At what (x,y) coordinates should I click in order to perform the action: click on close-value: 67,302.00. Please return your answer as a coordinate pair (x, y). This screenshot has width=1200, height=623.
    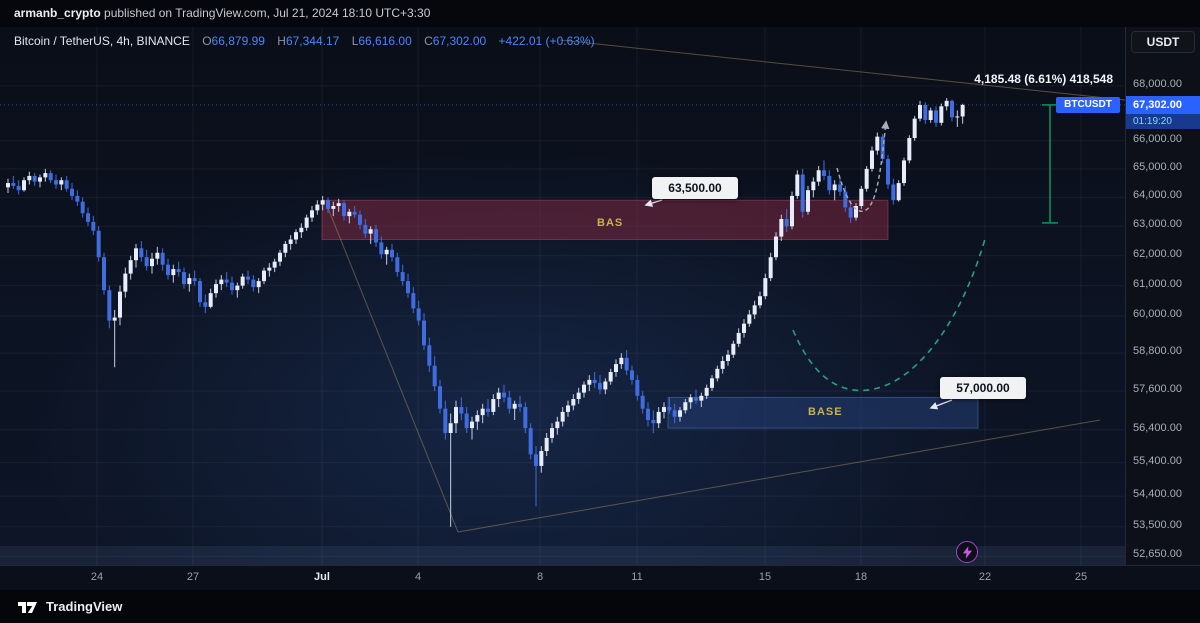
    Looking at the image, I should click on (459, 41).